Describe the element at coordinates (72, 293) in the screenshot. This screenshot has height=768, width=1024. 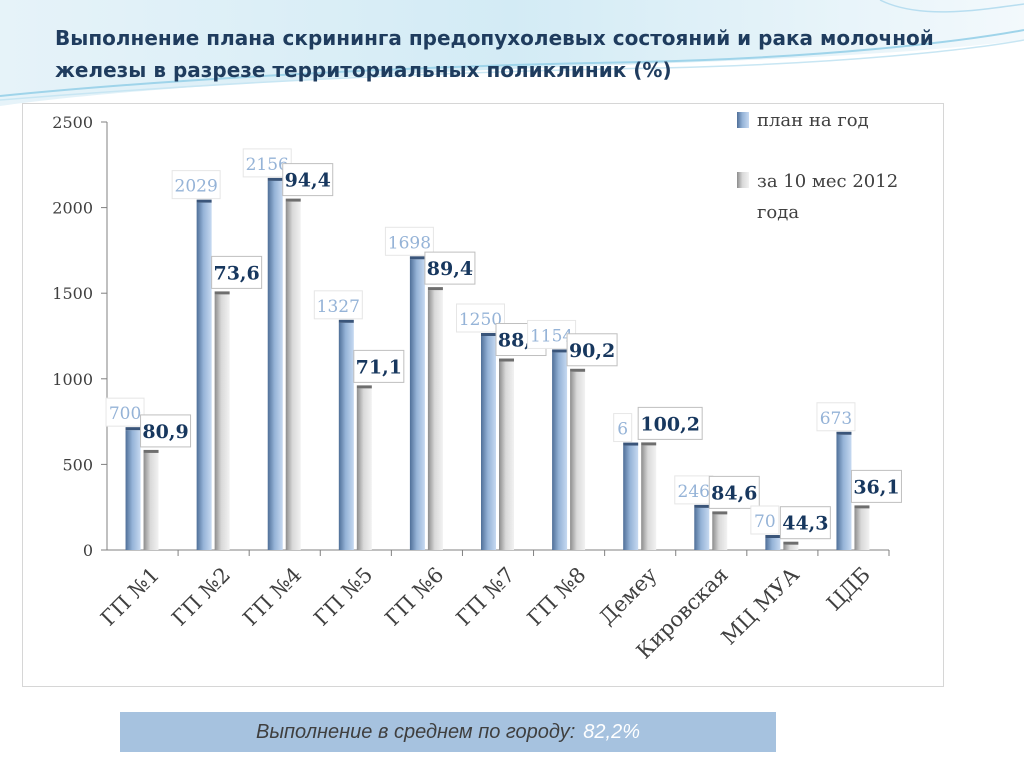
I see `y-tick-label: 1500` at that location.